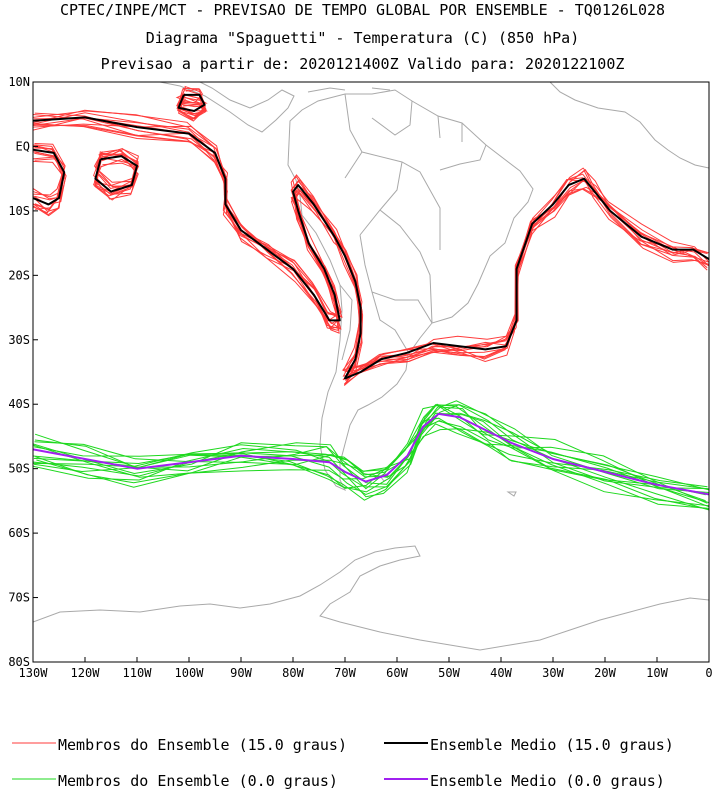 The width and height of the screenshot is (725, 792). What do you see at coordinates (19, 82) in the screenshot?
I see `y-tick-label: 10N` at bounding box center [19, 82].